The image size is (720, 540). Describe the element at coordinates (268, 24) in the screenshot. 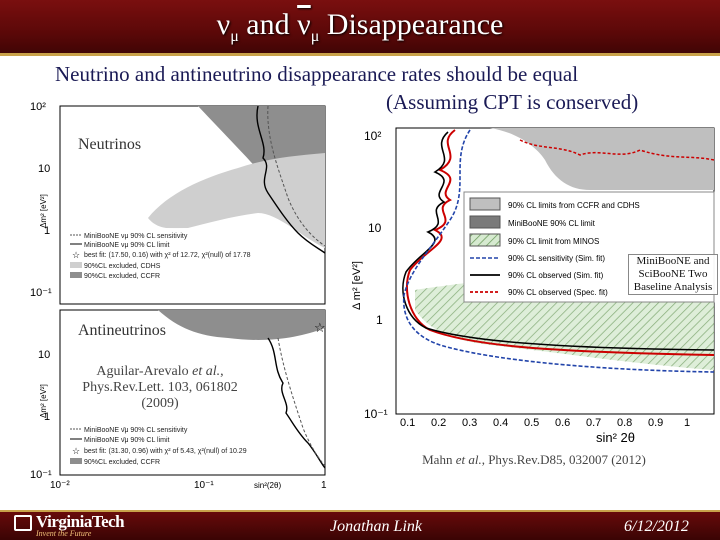

I see `title-and: and` at that location.